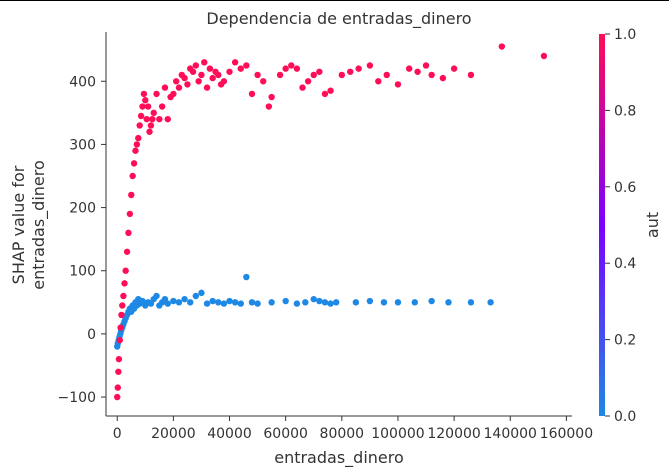 The height and width of the screenshot is (473, 669). I want to click on y-tick-label-1: 0, so click(91, 335).